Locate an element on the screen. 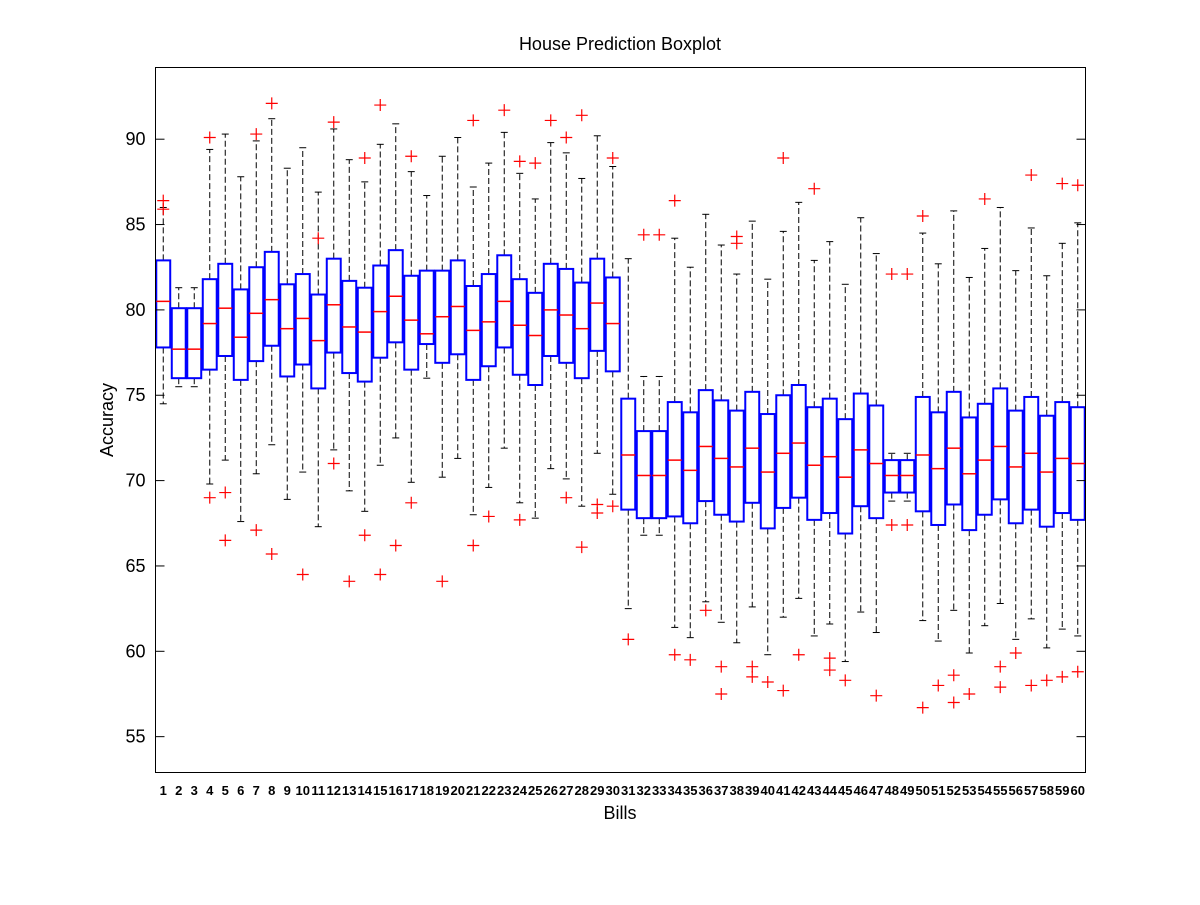  x-tick-label: 27 is located at coordinates (566, 790).